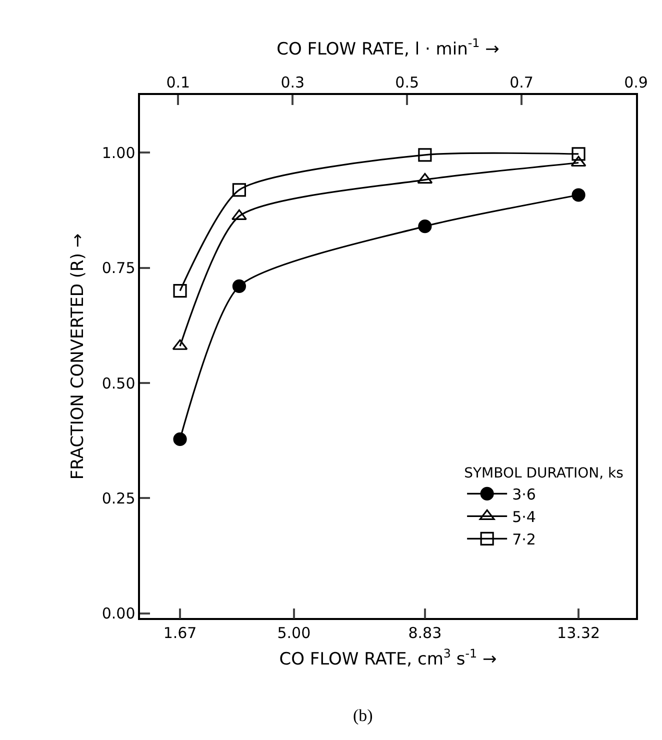 This screenshot has height=740, width=662. I want to click on legend-label: 3·6, so click(524, 495).